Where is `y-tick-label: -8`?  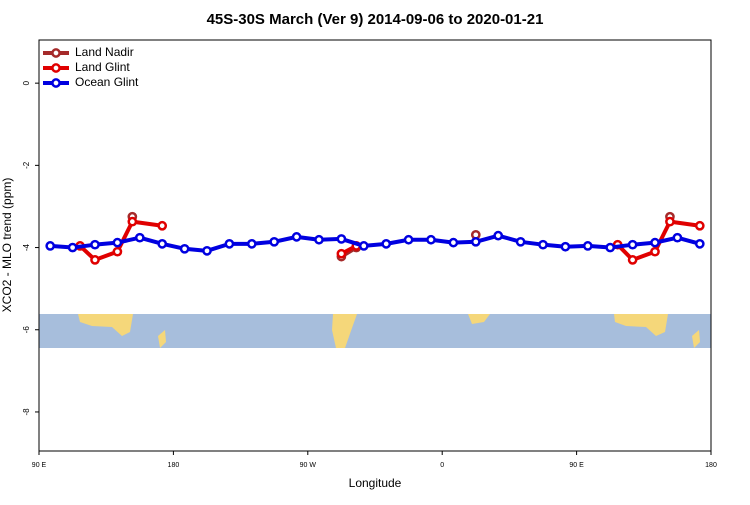 y-tick-label: -8 is located at coordinates (26, 412).